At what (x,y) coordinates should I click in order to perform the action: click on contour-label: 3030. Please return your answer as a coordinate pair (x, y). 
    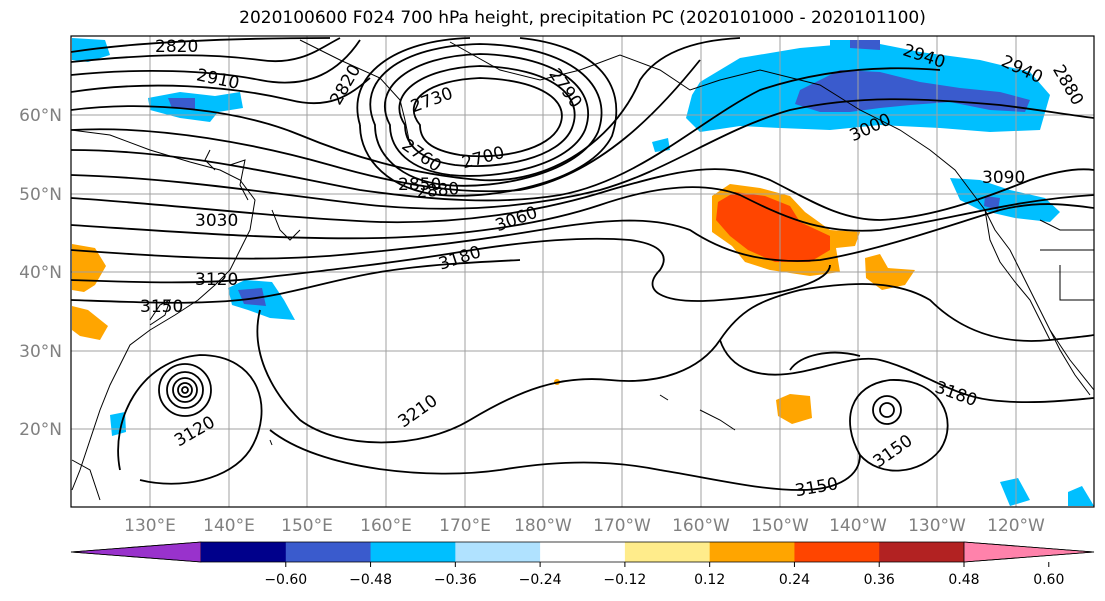
    Looking at the image, I should click on (216, 221).